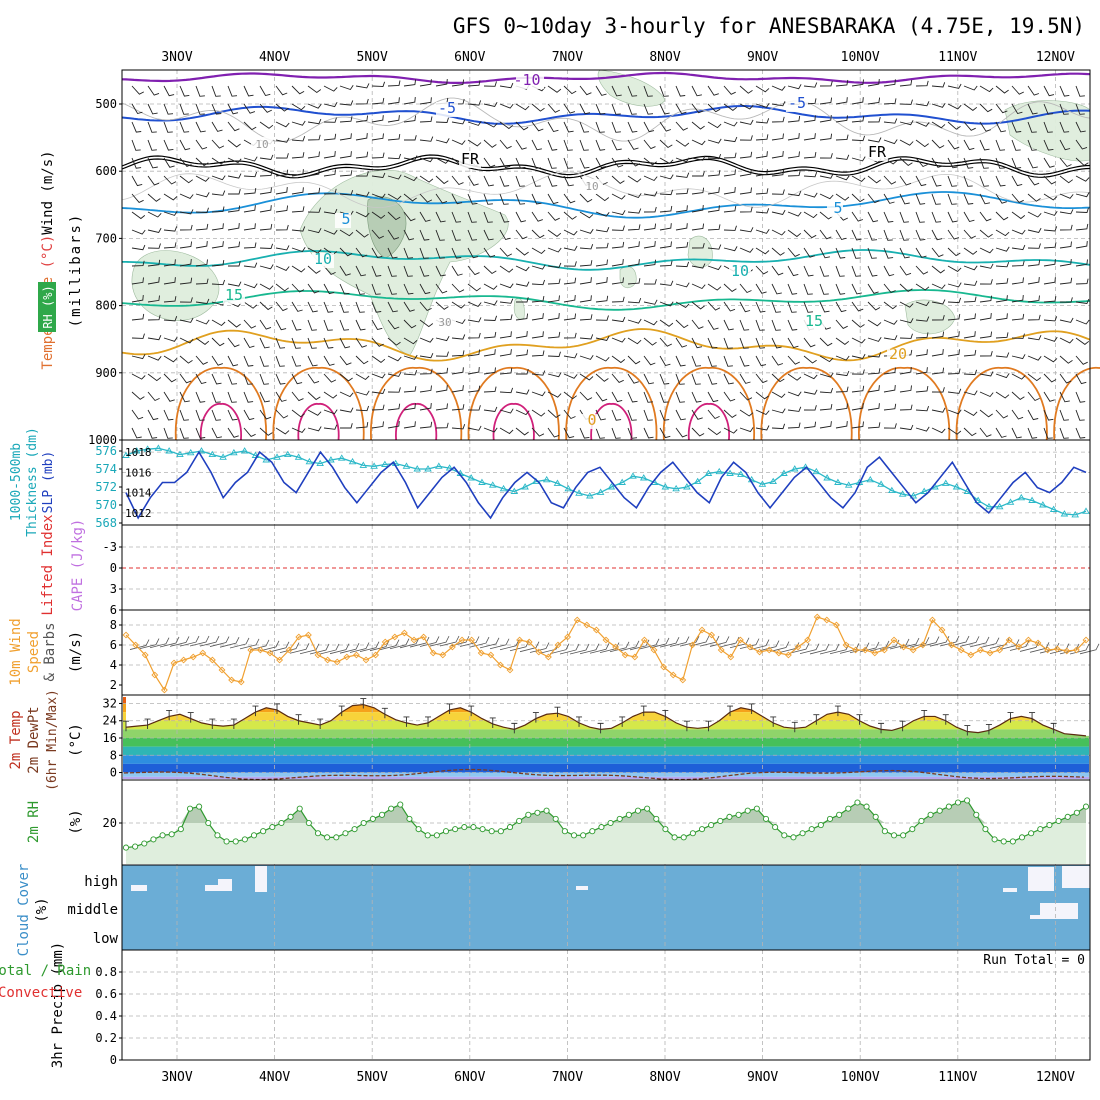 The image size is (1100, 1100). Describe the element at coordinates (898, 354) in the screenshot. I see `contour-label: 20` at that location.